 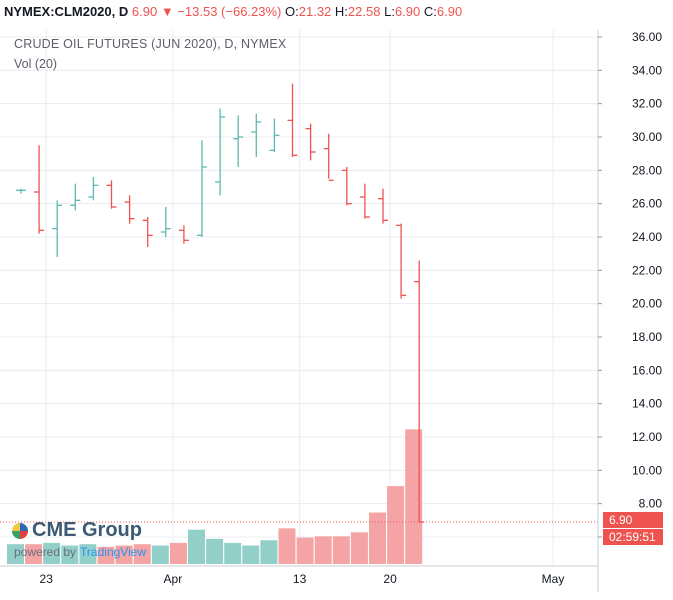 I want to click on last-price: 6.90, so click(x=144, y=11).